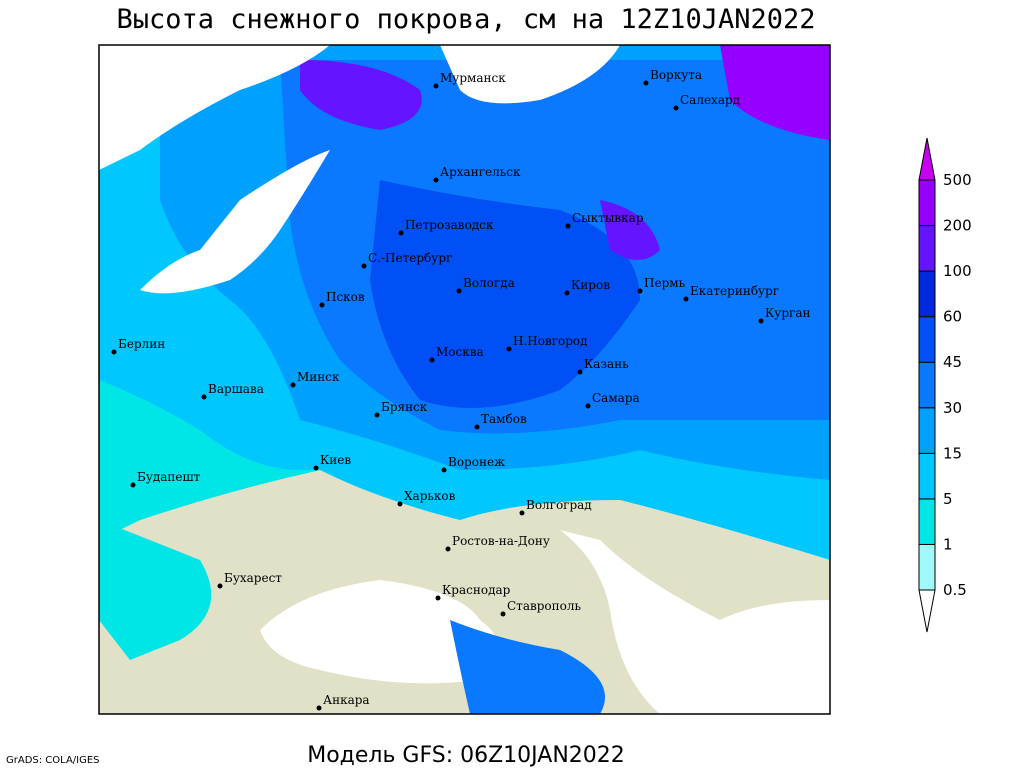  I want to click on legend-label: 15, so click(952, 453).